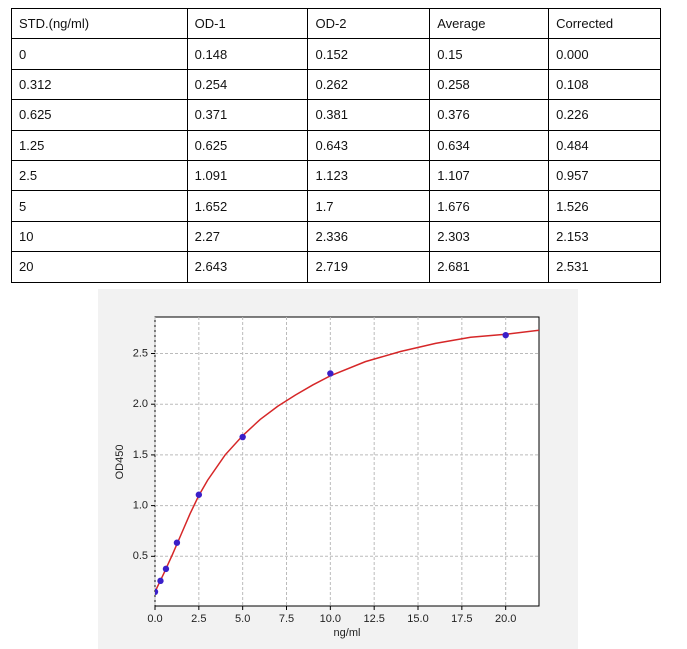 The height and width of the screenshot is (649, 687). Describe the element at coordinates (140, 556) in the screenshot. I see `y-tick-label: 0.5` at that location.